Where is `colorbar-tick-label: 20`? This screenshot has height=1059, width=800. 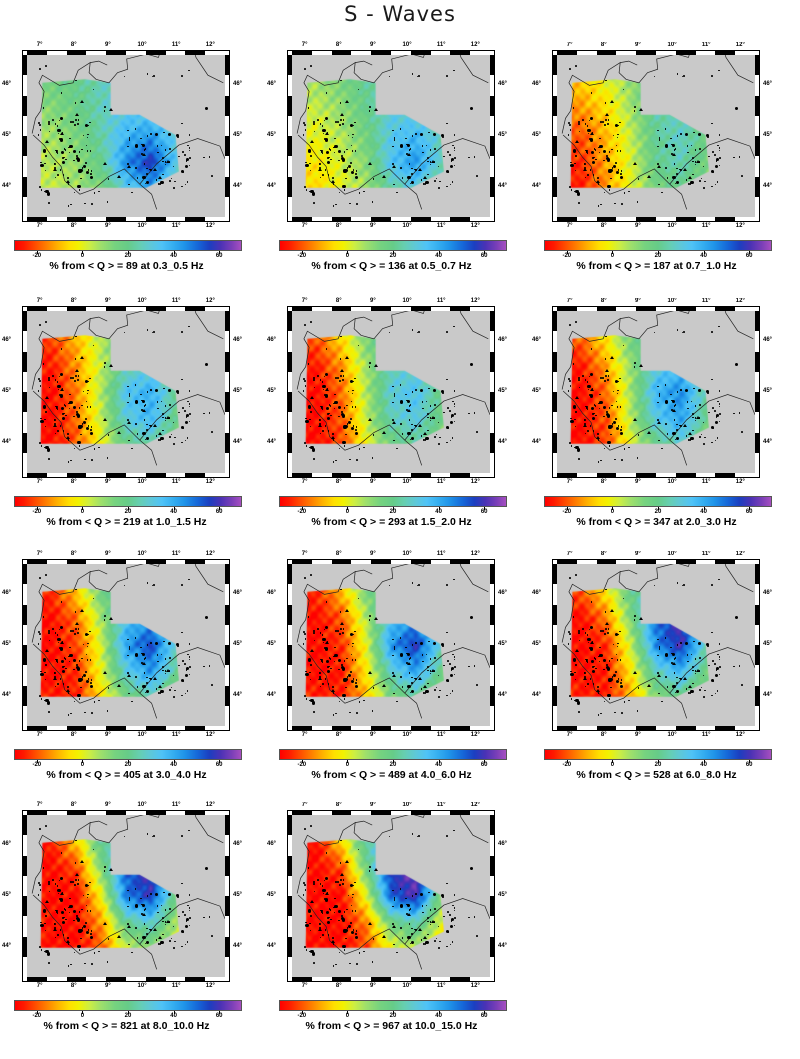 colorbar-tick-label: 20 is located at coordinates (658, 512).